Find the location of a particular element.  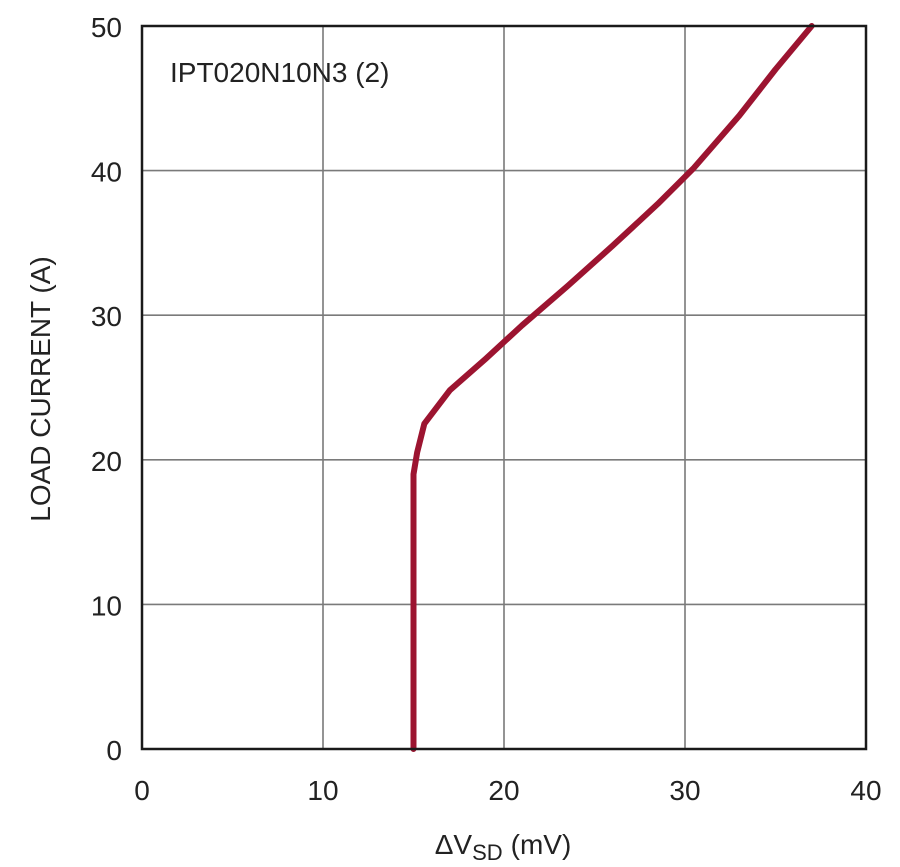

x-tick-label: 30 is located at coordinates (684, 790).